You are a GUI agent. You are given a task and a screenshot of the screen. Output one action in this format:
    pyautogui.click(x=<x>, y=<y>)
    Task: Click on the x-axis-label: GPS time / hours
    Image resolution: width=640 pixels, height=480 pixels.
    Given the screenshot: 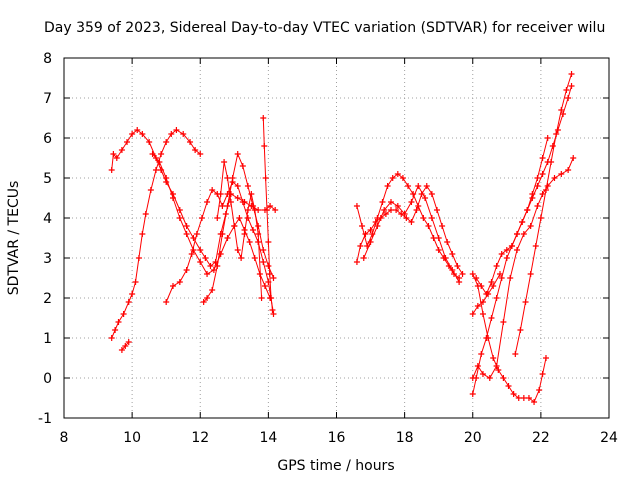 What is the action you would take?
    pyautogui.click(x=335, y=466)
    